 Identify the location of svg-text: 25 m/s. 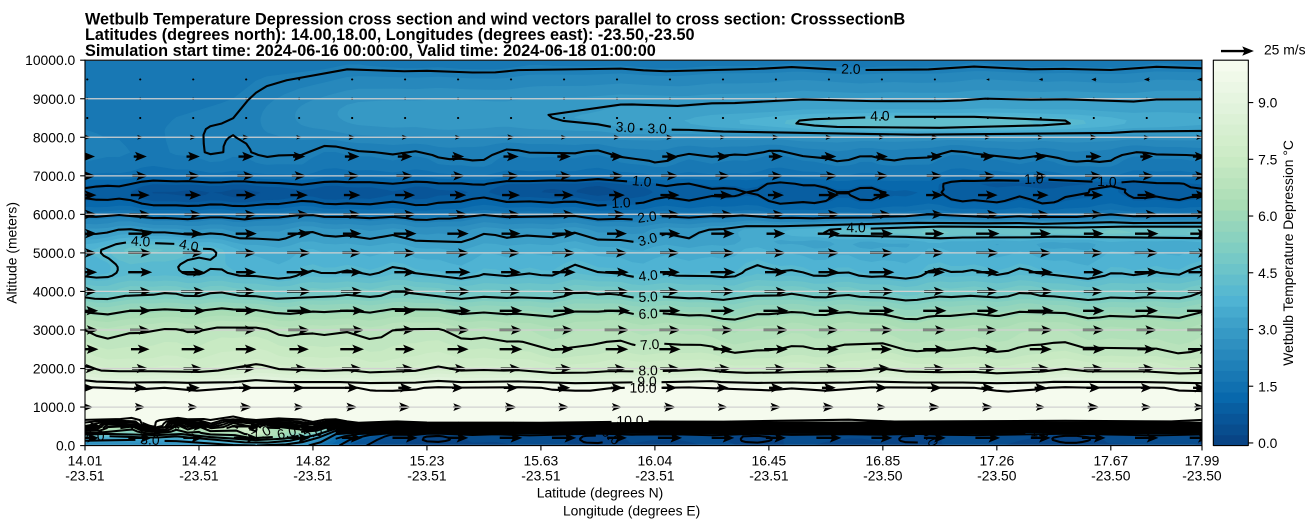
(1285, 50).